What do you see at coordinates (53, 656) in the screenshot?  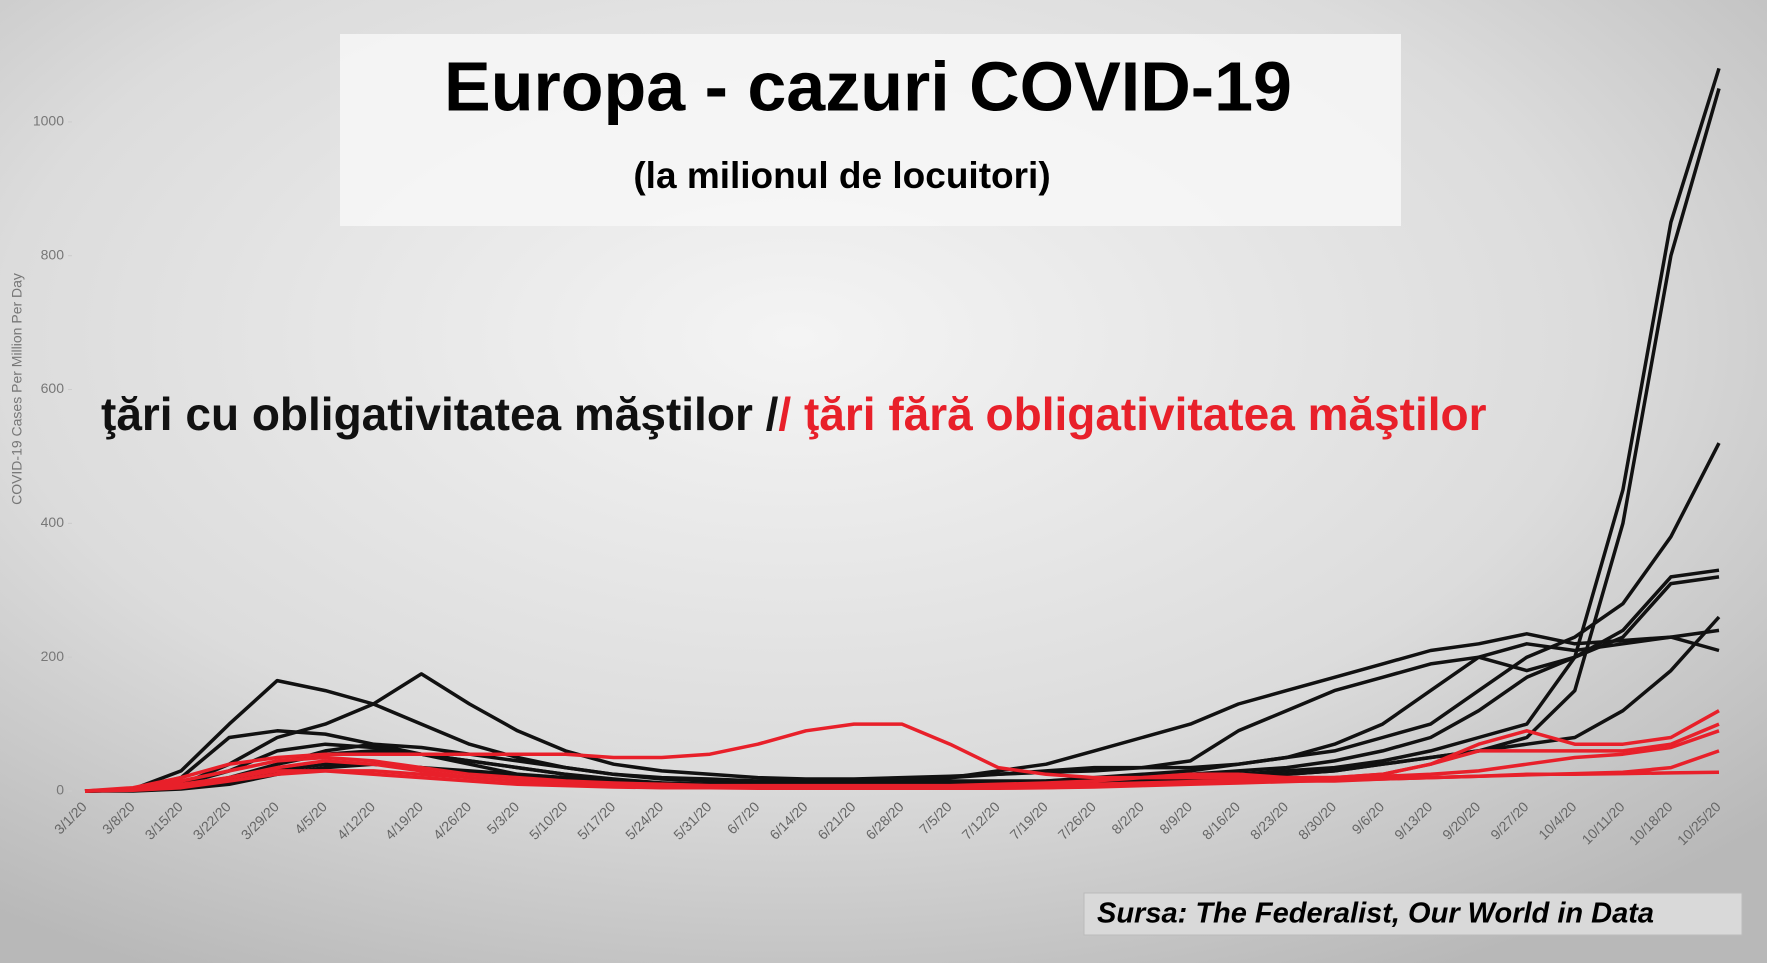 I see `y-tick-label: 200` at bounding box center [53, 656].